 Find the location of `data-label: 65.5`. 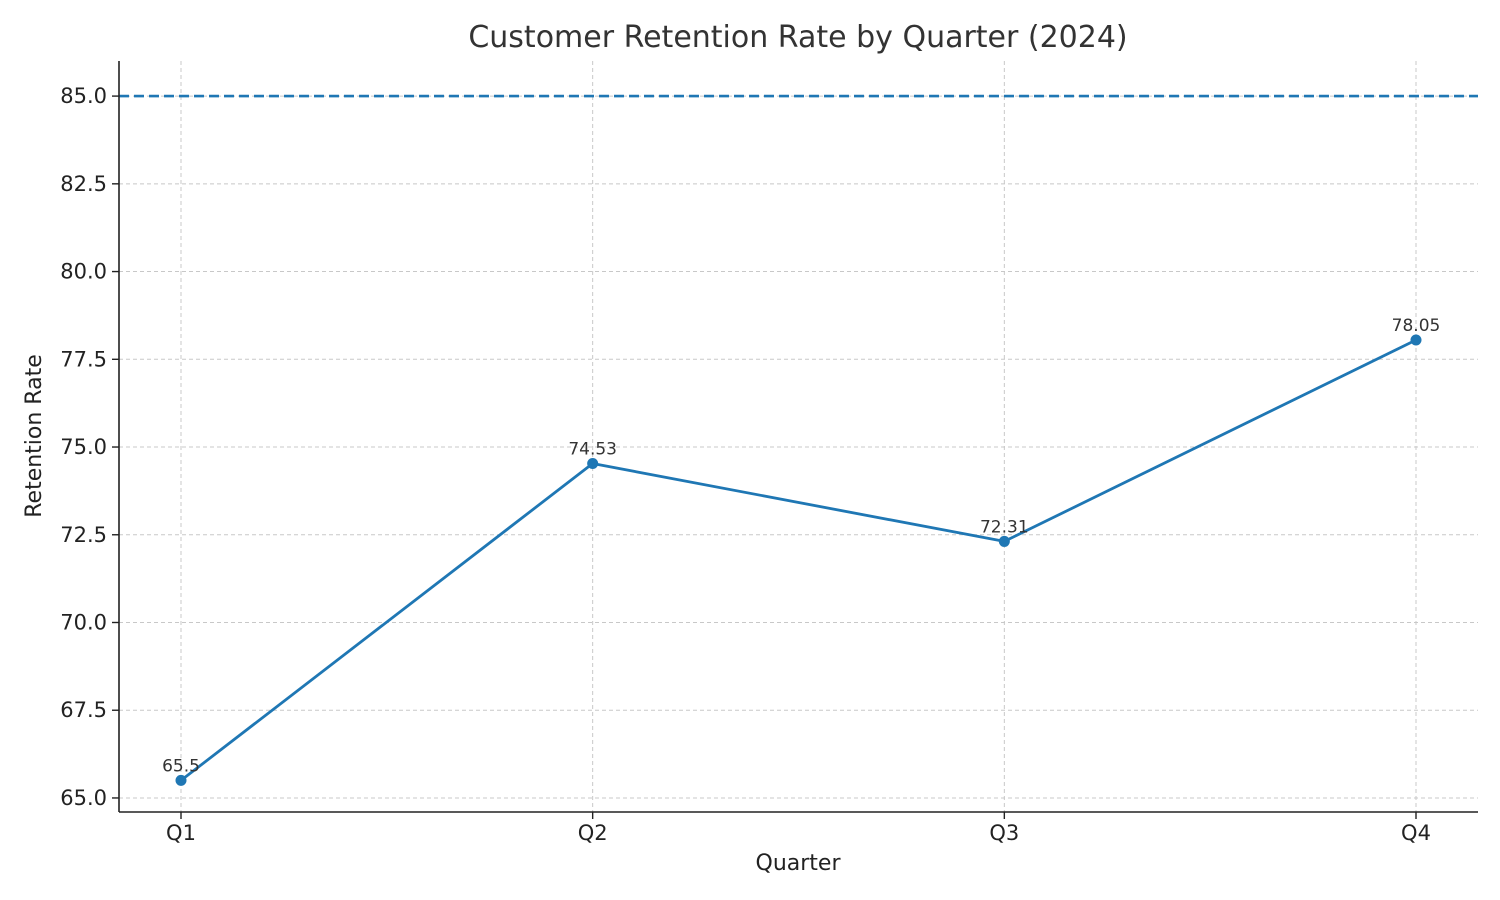

data-label: 65.5 is located at coordinates (181, 766).